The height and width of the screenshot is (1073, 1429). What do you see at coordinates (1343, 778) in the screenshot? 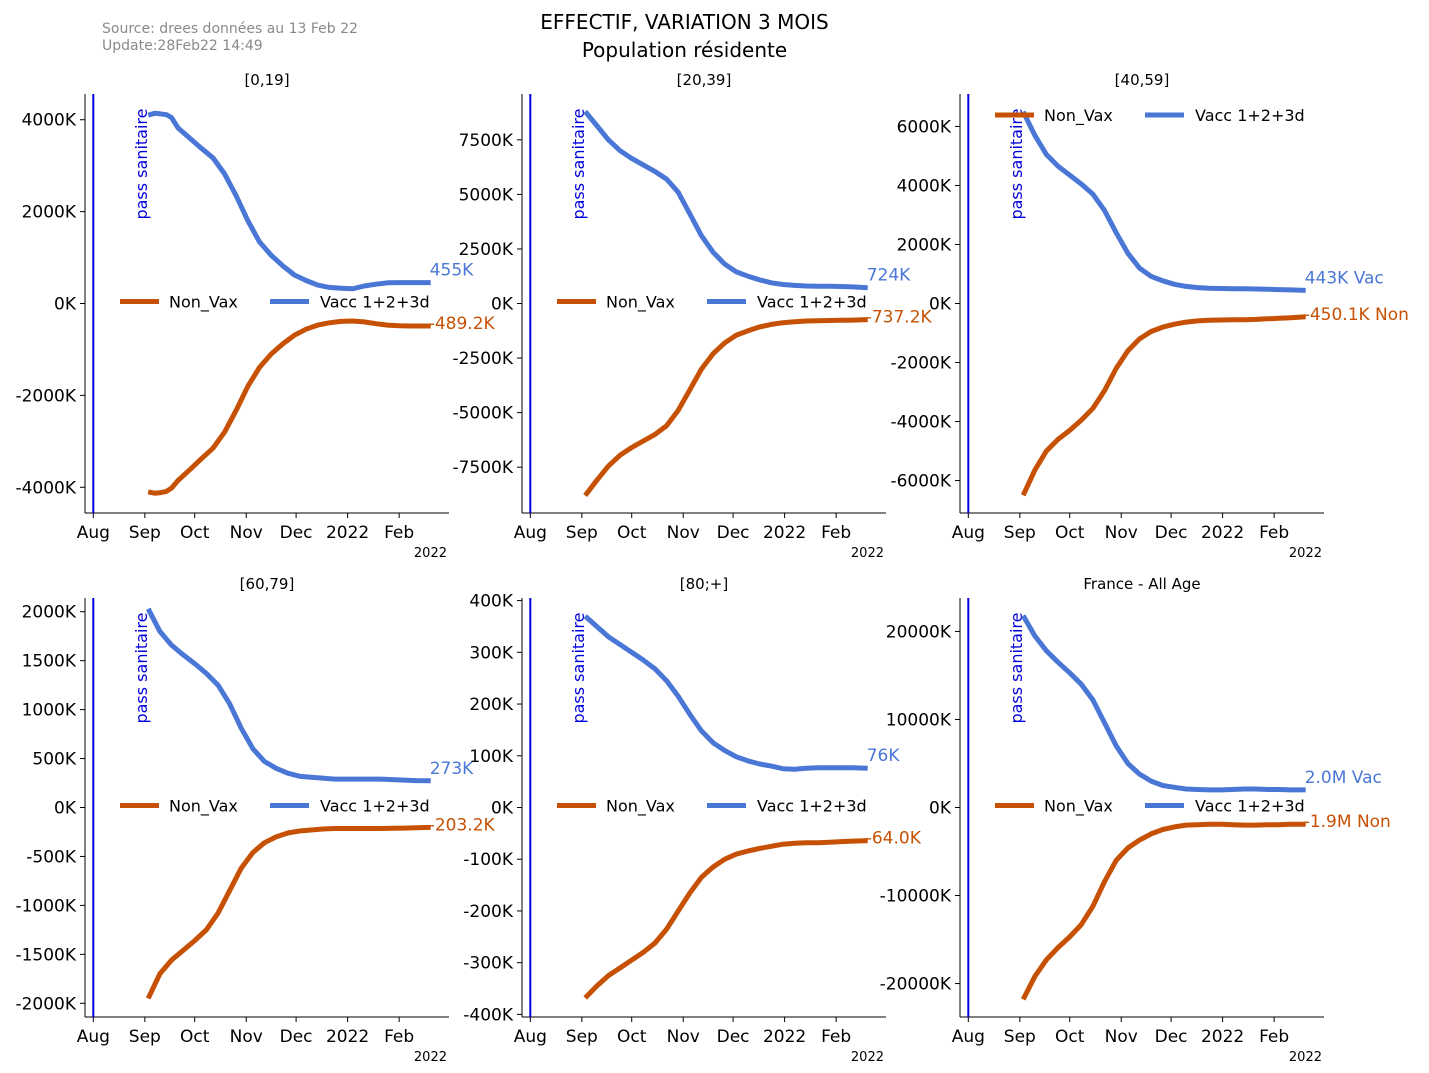
I see `vacc-end-label: 2.0M Vac` at bounding box center [1343, 778].